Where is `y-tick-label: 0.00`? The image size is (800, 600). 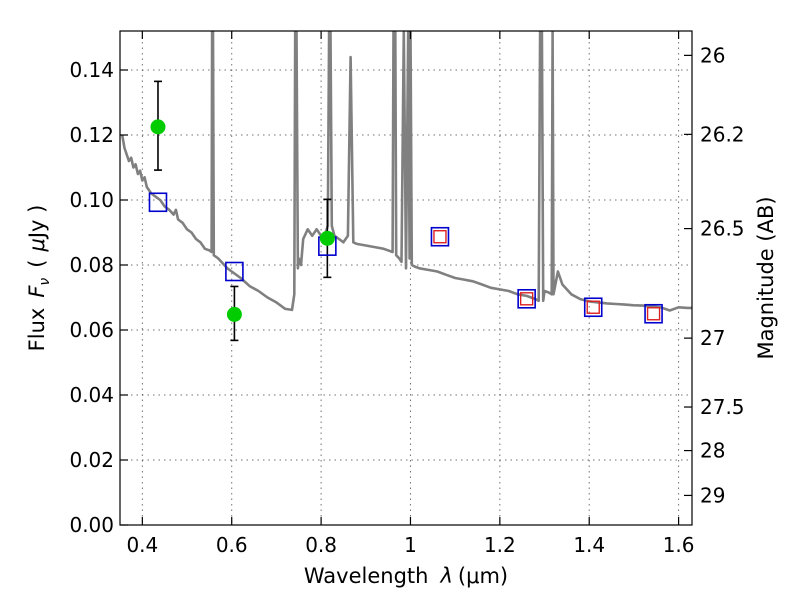
y-tick-label: 0.00 is located at coordinates (91, 525).